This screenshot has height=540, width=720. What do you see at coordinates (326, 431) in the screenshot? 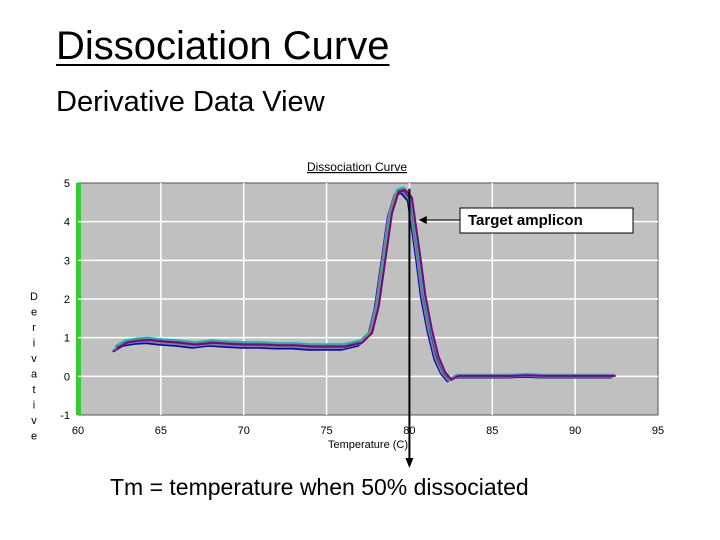
I see `x-tick-label: 75` at bounding box center [326, 431].